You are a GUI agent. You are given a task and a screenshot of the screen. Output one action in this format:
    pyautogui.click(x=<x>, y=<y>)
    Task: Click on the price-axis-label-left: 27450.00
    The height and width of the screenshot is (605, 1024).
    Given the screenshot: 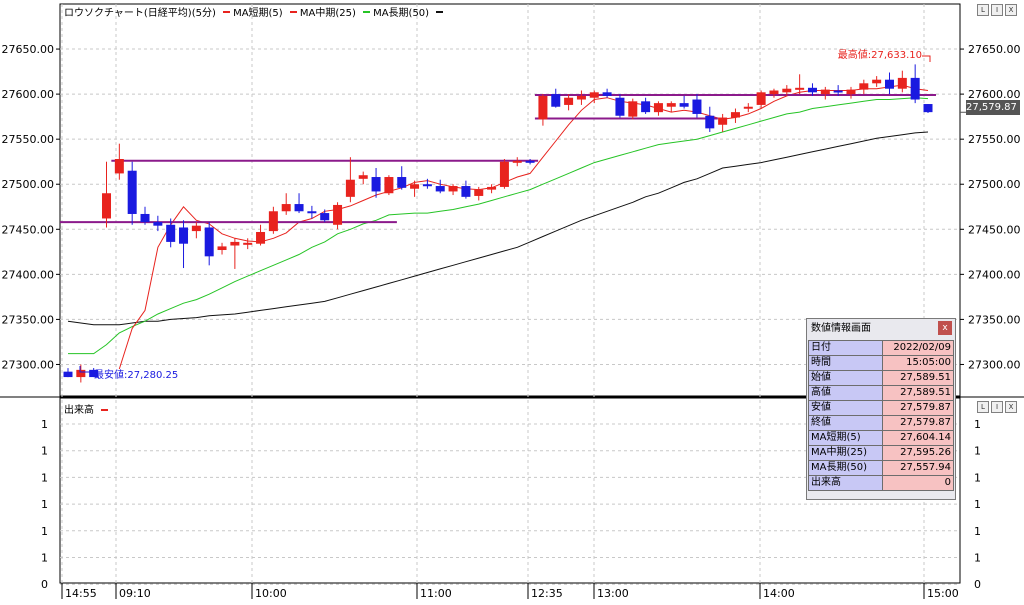 What is the action you would take?
    pyautogui.click(x=28, y=229)
    